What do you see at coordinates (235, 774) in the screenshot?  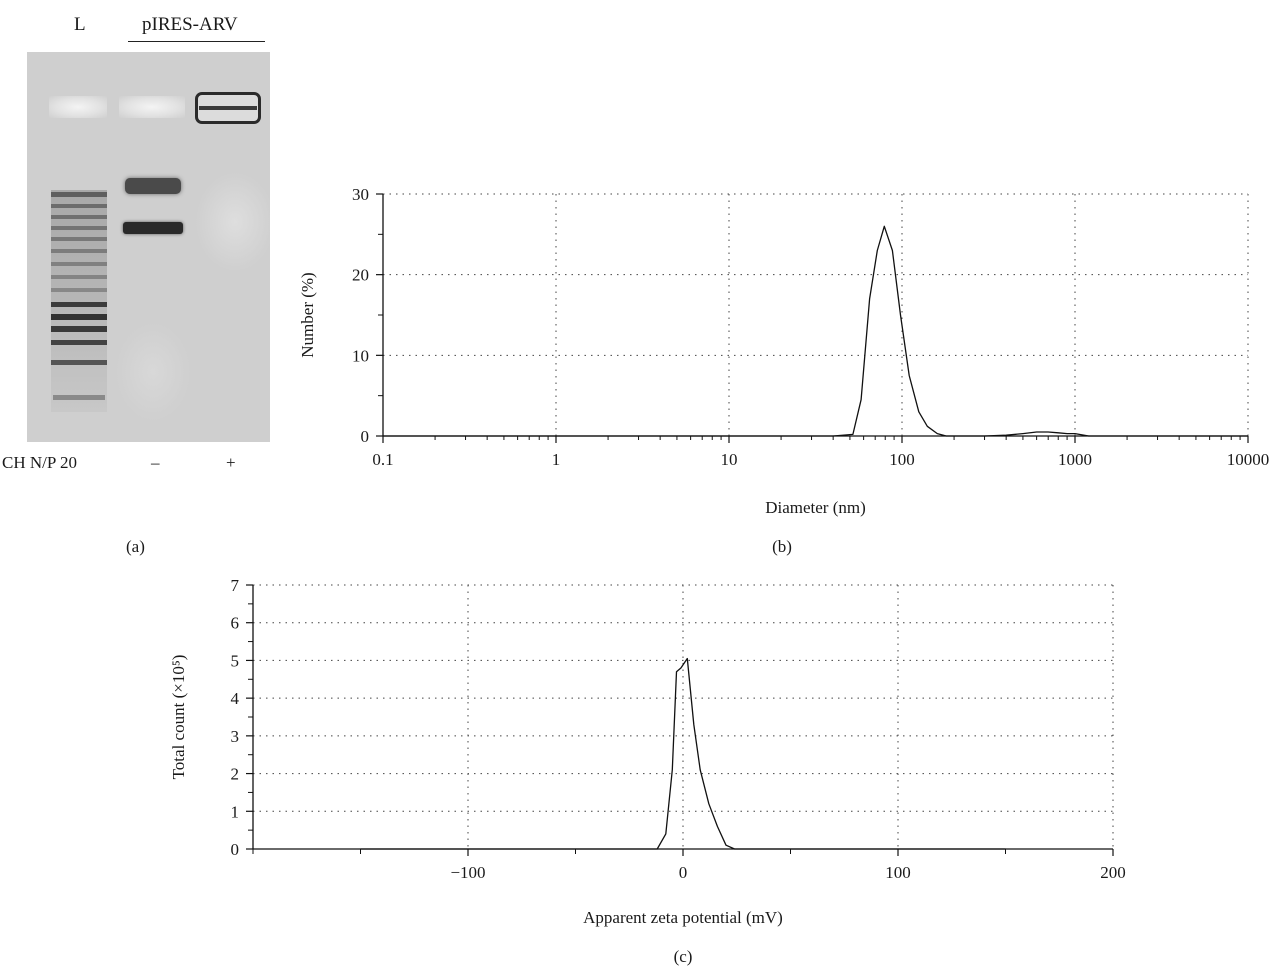 I see `y-tick-label: 2` at bounding box center [235, 774].